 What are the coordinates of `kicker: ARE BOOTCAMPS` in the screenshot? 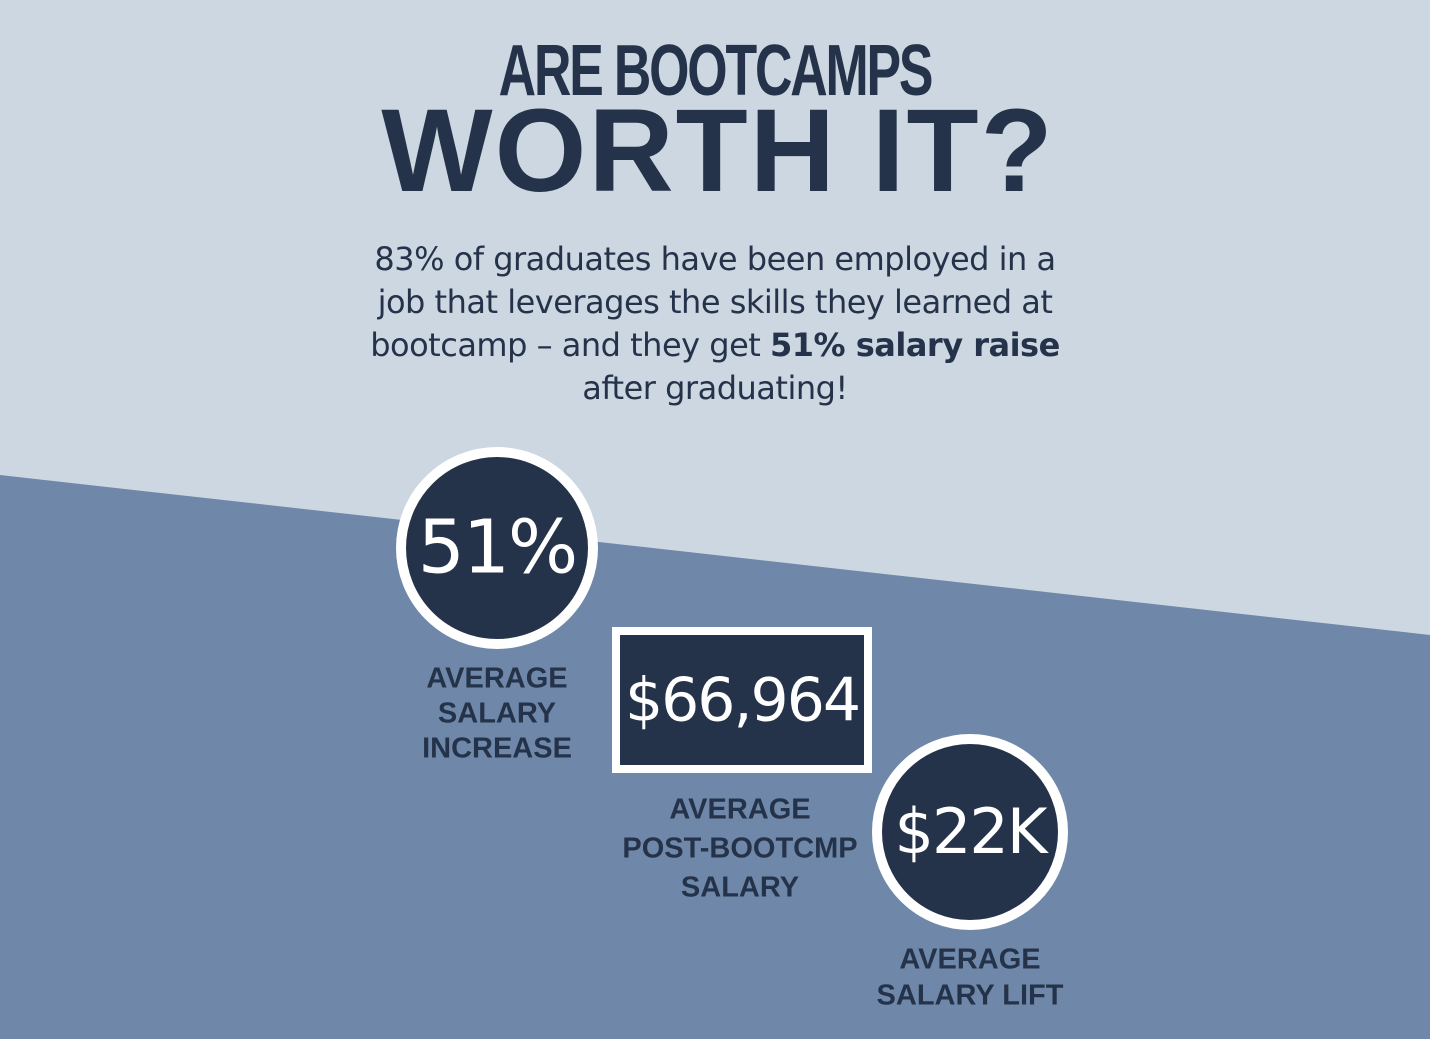 It's located at (715, 71).